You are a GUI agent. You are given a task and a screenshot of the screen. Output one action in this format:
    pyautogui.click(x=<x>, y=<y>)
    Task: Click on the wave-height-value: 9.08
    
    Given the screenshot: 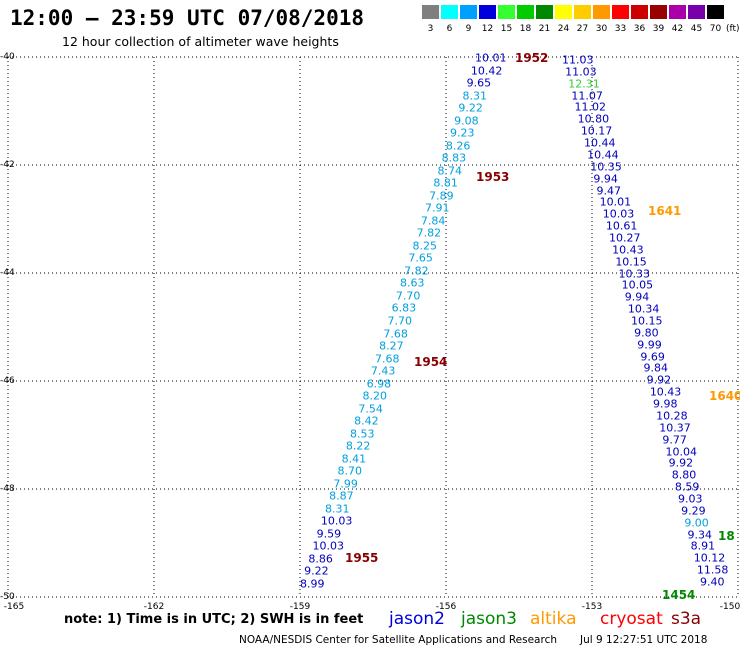 What is the action you would take?
    pyautogui.click(x=466, y=121)
    